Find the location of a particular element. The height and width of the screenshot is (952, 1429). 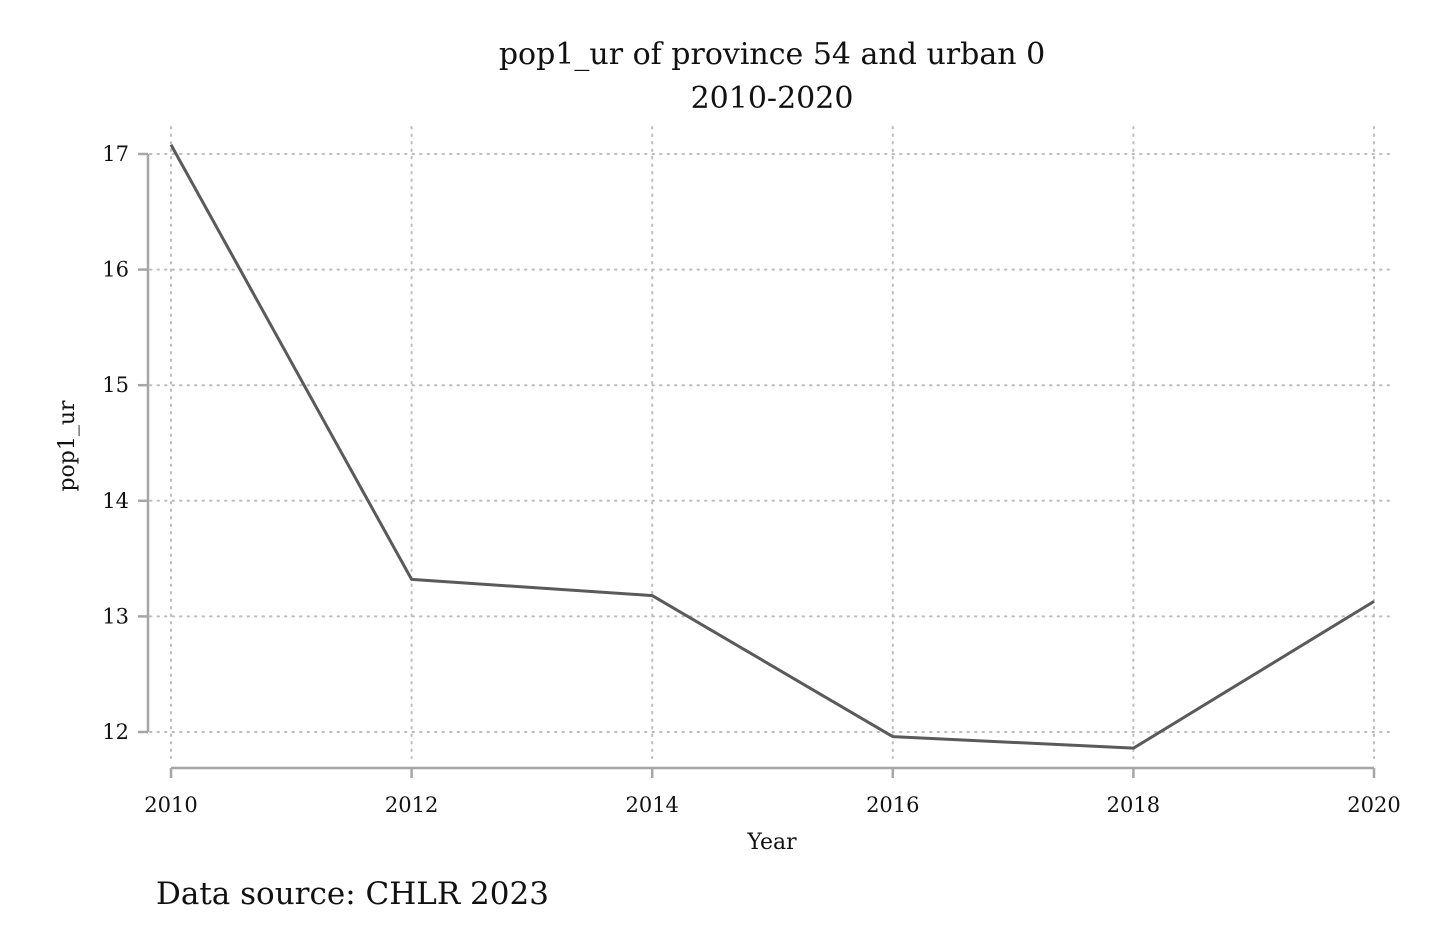

x-axis-label: Year is located at coordinates (771, 842).